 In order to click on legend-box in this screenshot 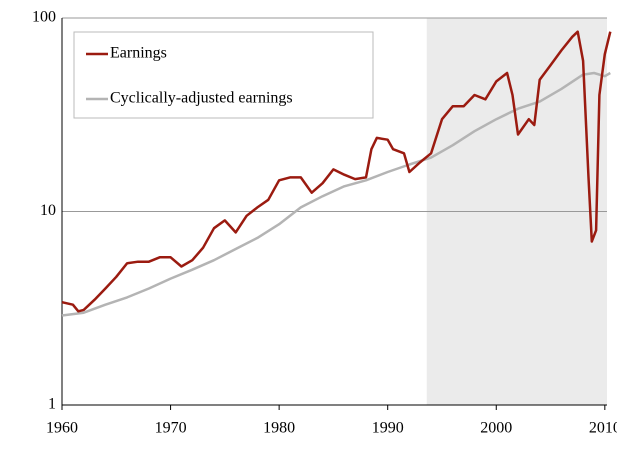, I will do `click(223, 75)`.